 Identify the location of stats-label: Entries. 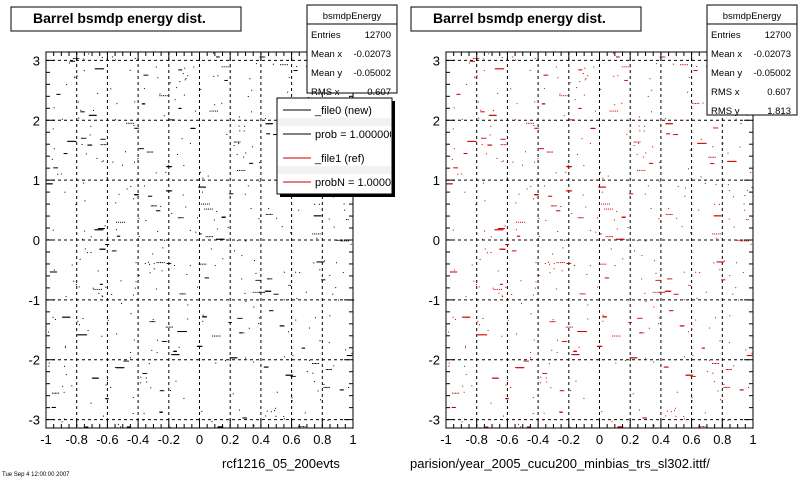
(726, 35).